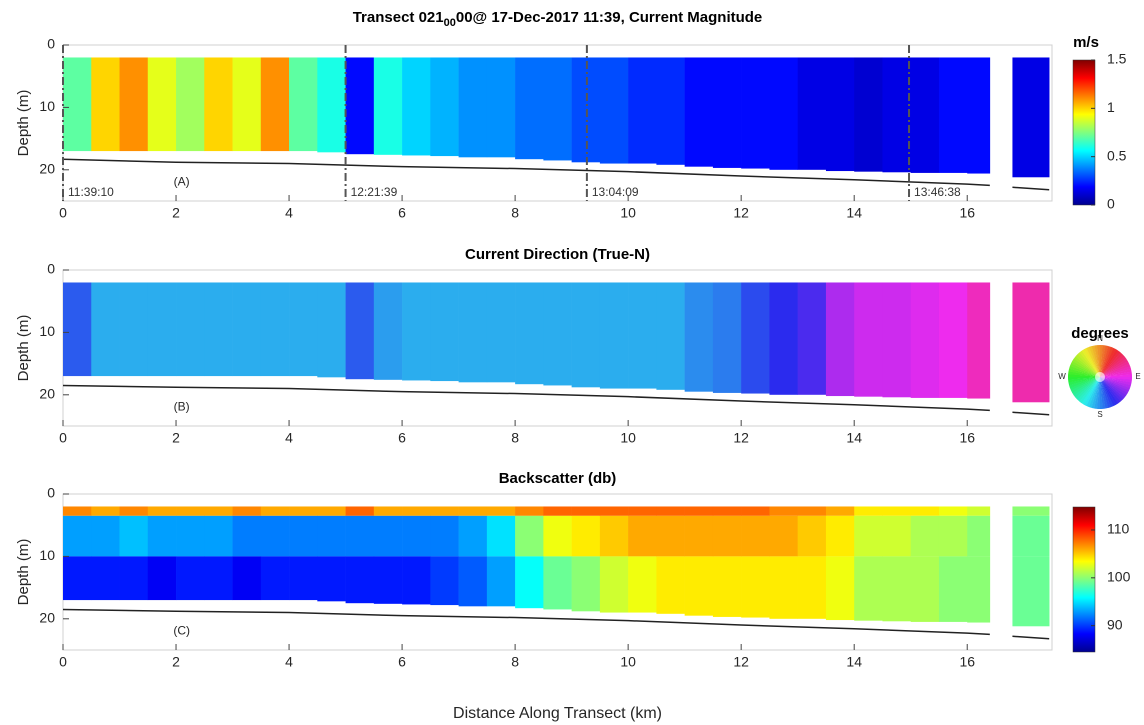 The height and width of the screenshot is (725, 1144). I want to click on x-tick-label: 4, so click(289, 213).